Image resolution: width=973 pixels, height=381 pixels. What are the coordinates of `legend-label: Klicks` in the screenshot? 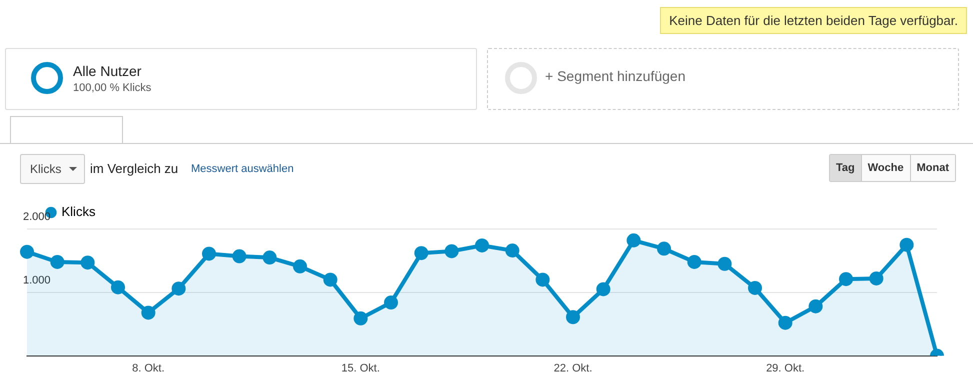 It's located at (79, 212).